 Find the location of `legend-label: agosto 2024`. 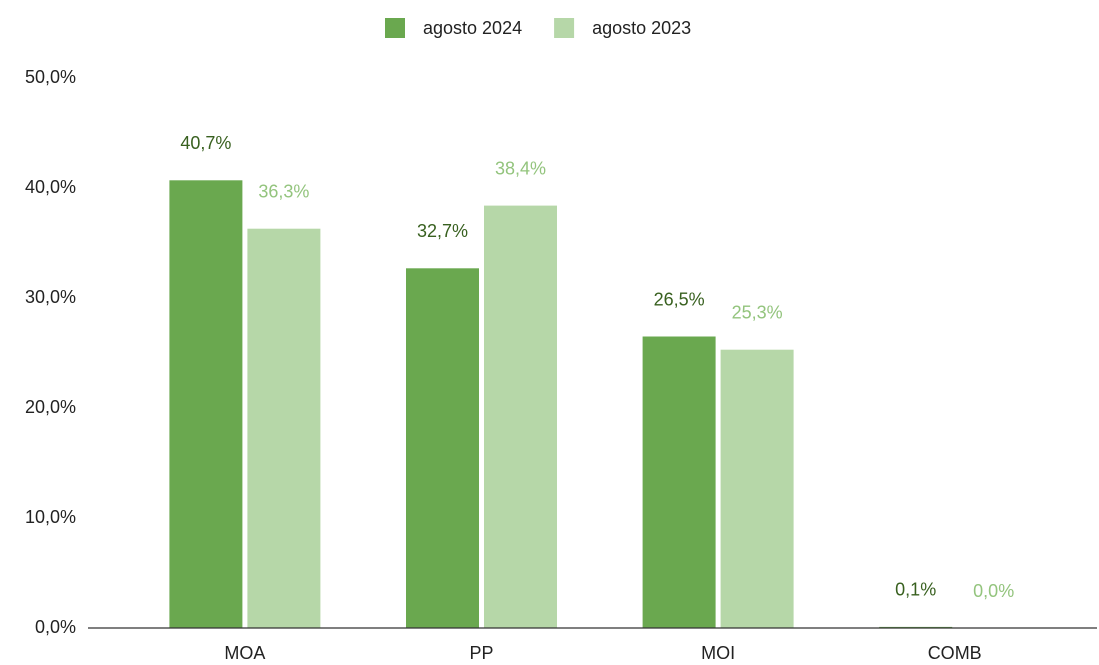

legend-label: agosto 2024 is located at coordinates (472, 28).